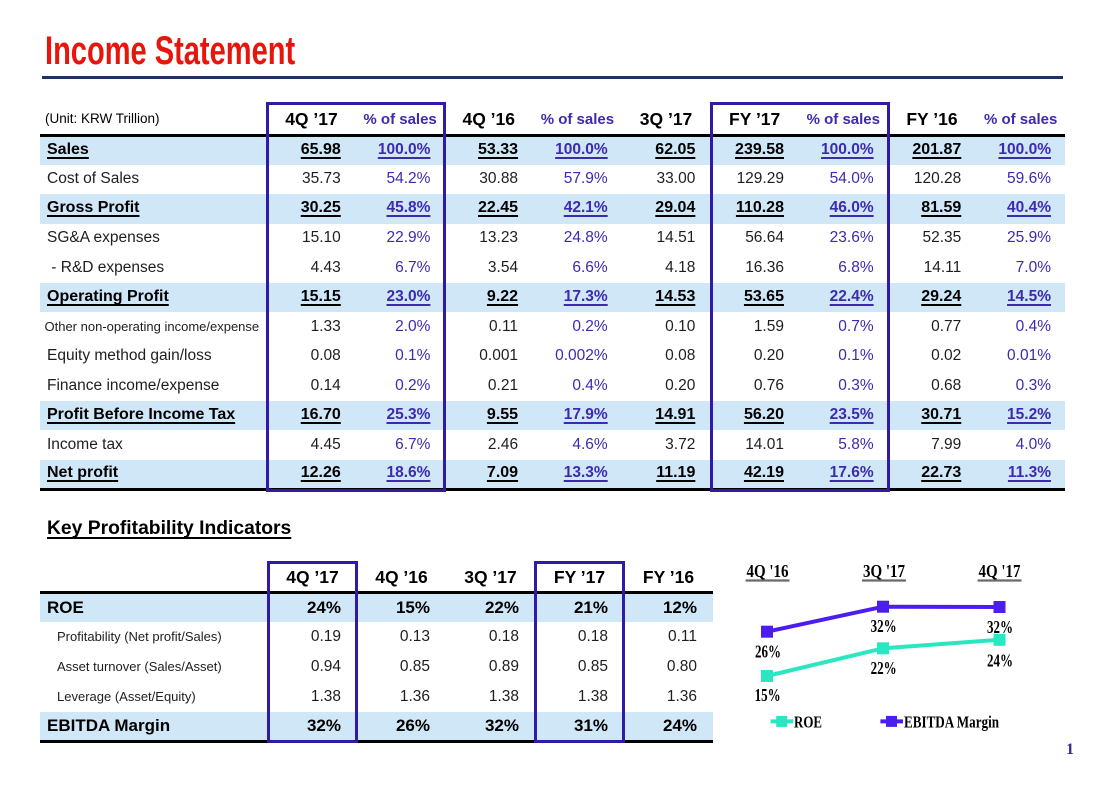  I want to click on svg-text: 22%, so click(884, 668).